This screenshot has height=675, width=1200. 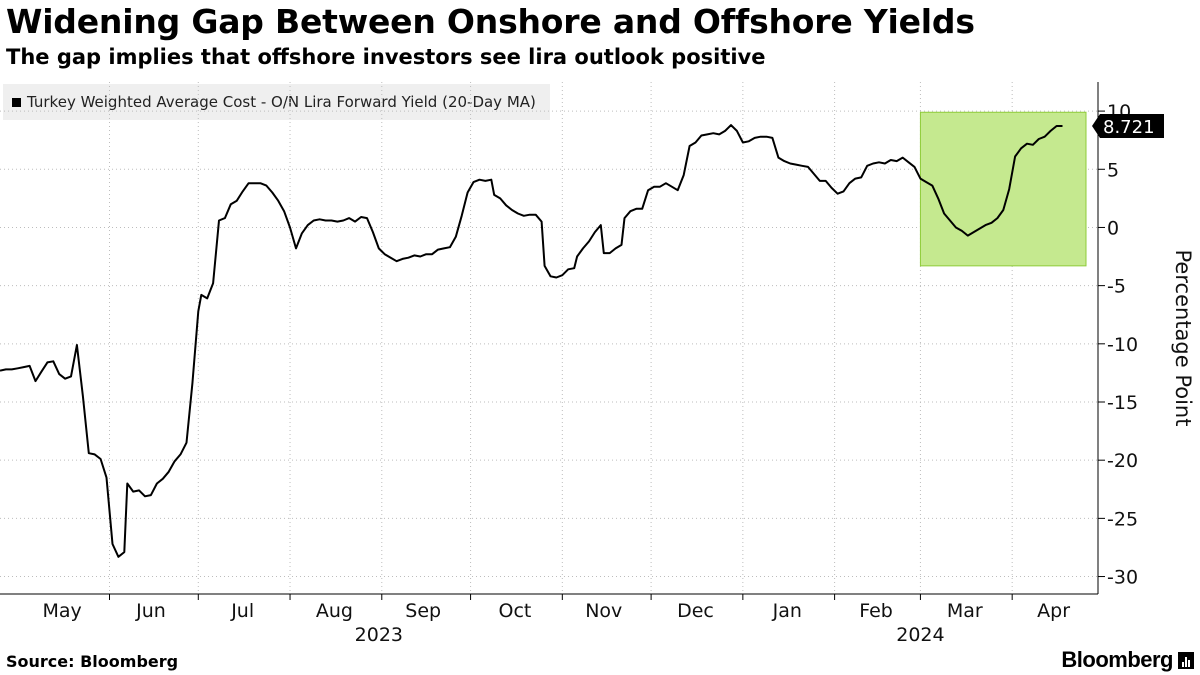 What do you see at coordinates (1053, 611) in the screenshot?
I see `x-tick-label: Apr` at bounding box center [1053, 611].